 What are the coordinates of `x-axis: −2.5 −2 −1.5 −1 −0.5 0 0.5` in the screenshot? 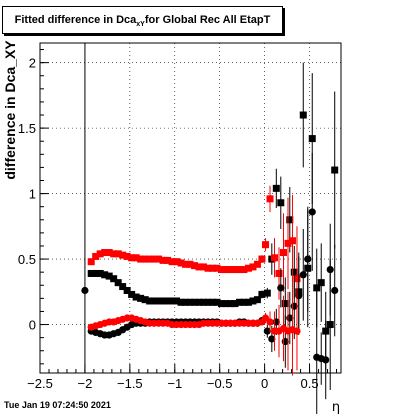 It's located at (182, 377).